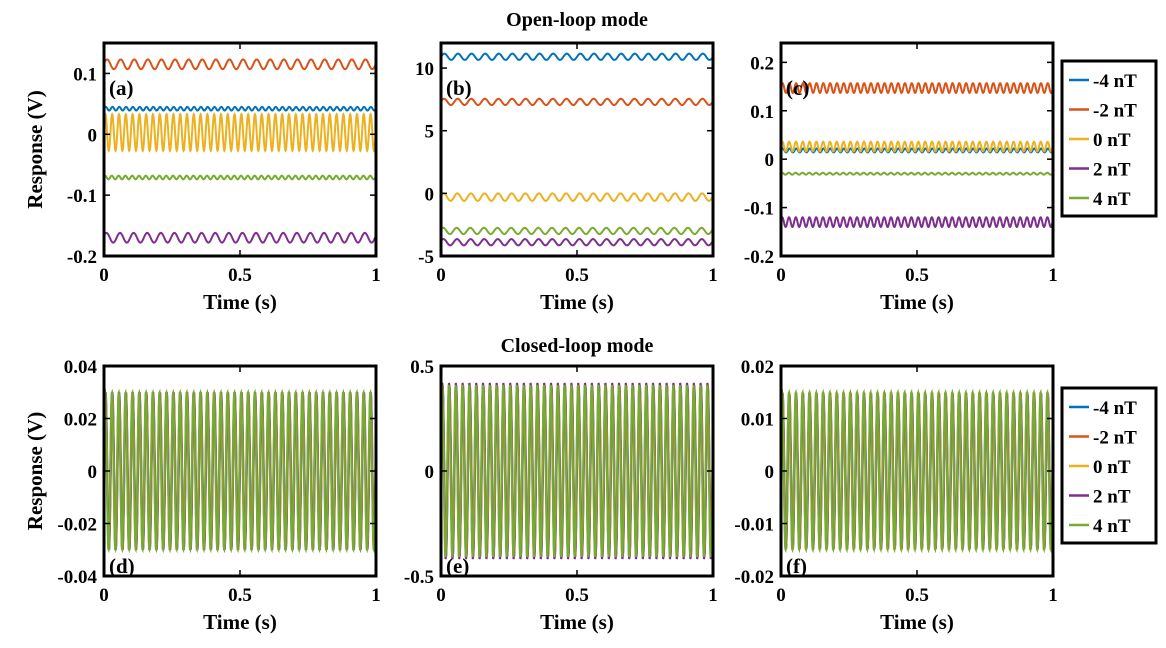 Image resolution: width=1166 pixels, height=648 pixels. What do you see at coordinates (577, 20) in the screenshot?
I see `row-title-open-loop: Open-loop mode` at bounding box center [577, 20].